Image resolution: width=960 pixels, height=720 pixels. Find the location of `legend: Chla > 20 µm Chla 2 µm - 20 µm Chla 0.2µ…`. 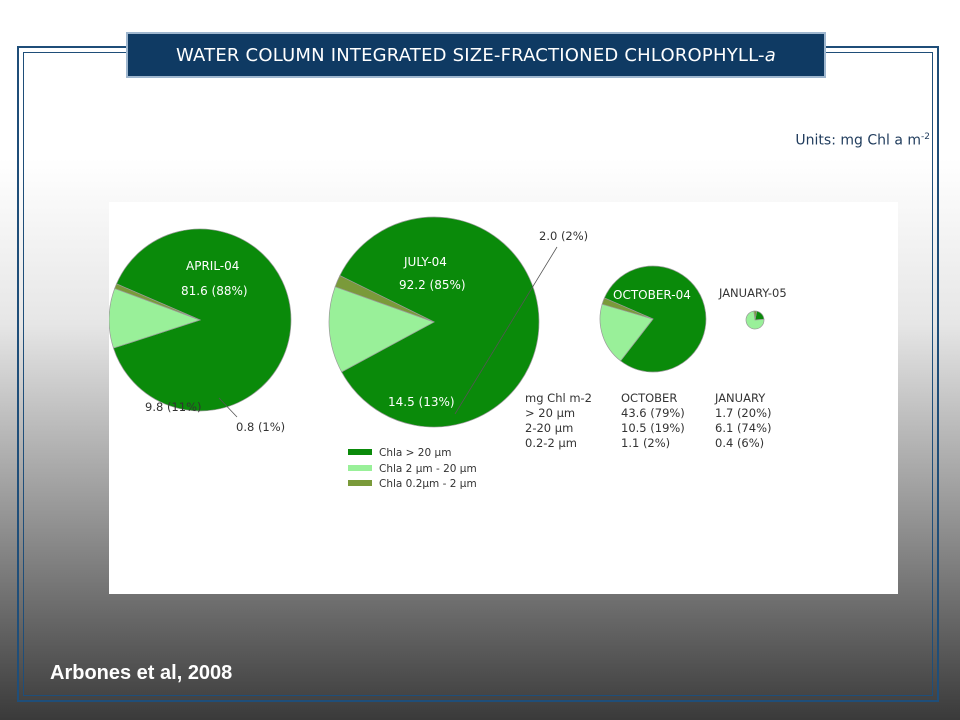

legend: Chla > 20 µm Chla 2 µm - 20 µm Chla 0.2µ… is located at coordinates (412, 468).